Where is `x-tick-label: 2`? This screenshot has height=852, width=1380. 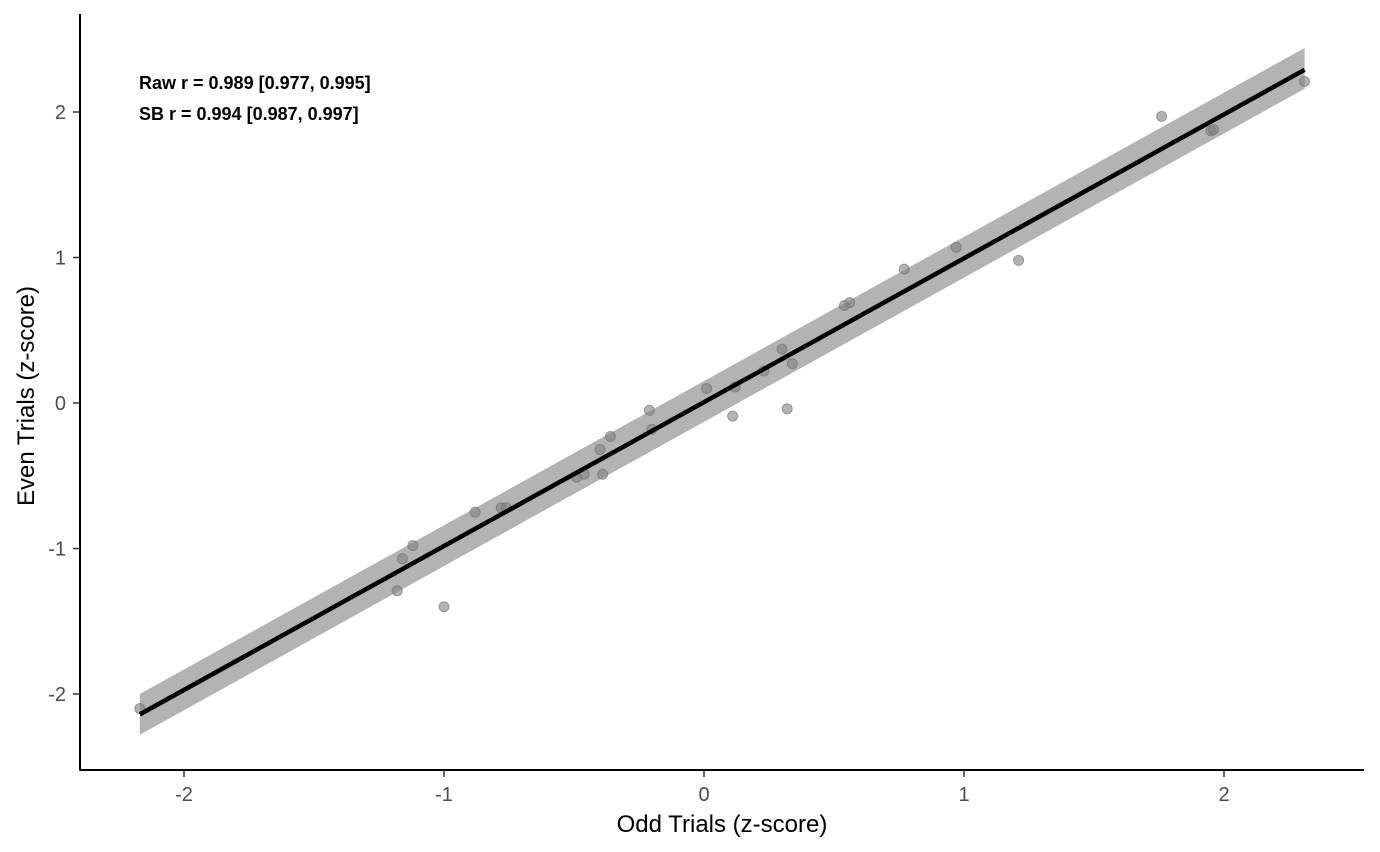
x-tick-label: 2 is located at coordinates (1223, 795).